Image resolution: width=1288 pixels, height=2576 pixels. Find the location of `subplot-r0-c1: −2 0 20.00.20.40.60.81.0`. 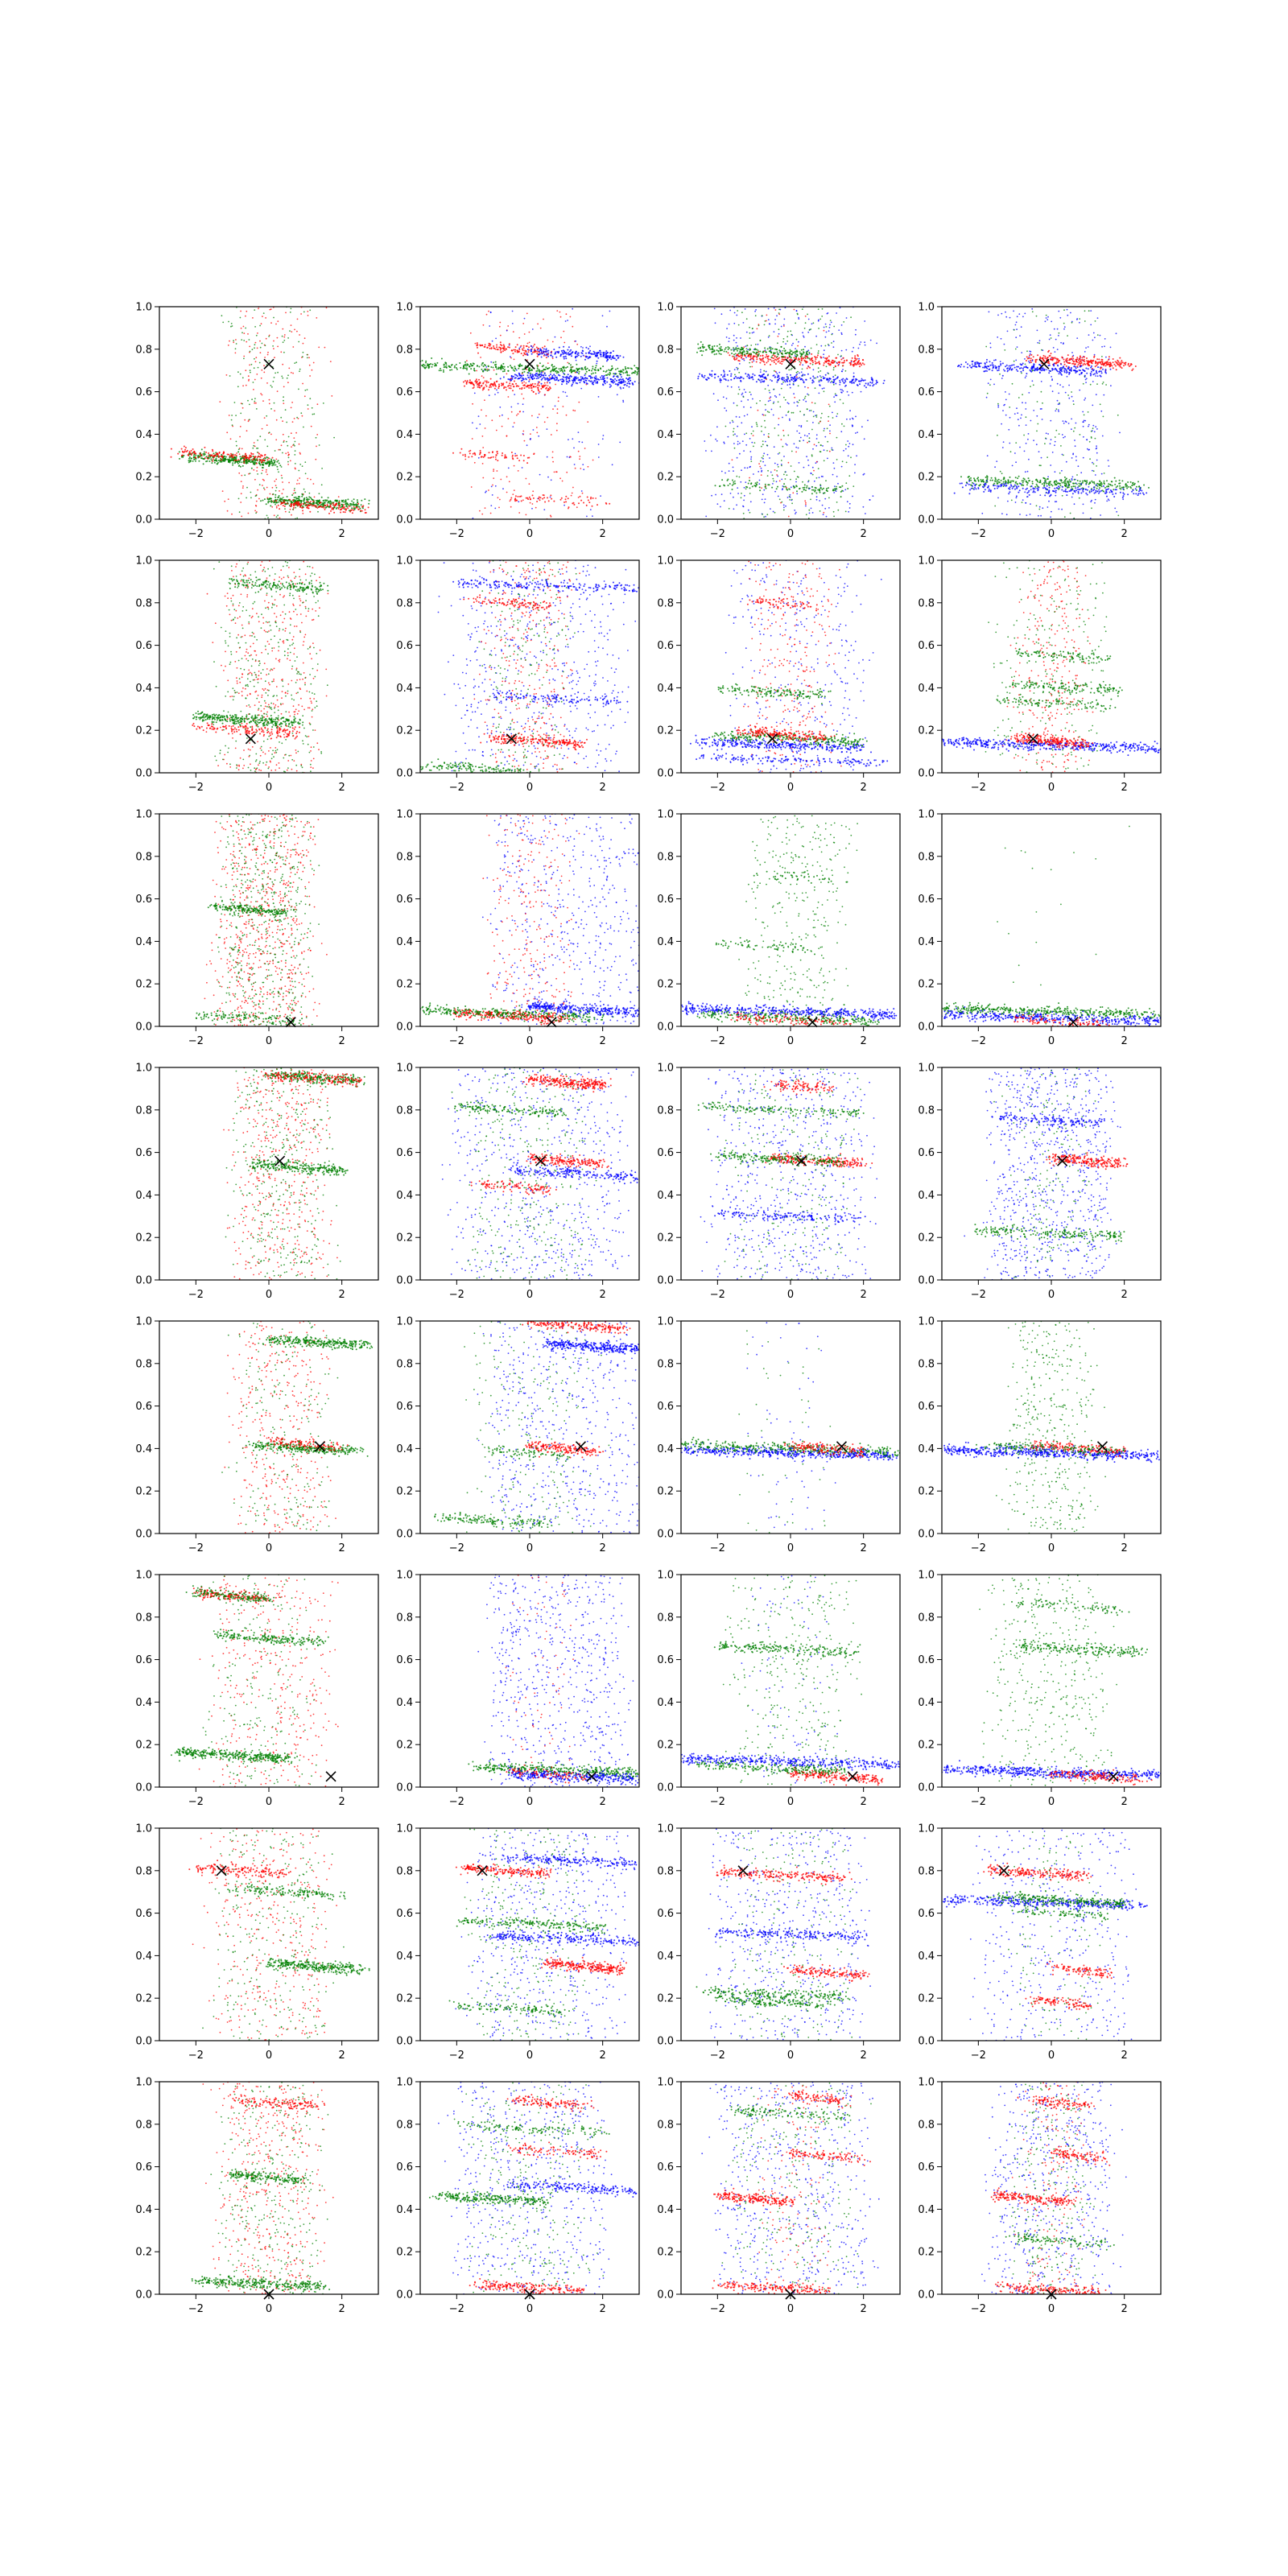

subplot-r0-c1: −2 0 20.00.20.40.60.81.0 is located at coordinates (518, 421).